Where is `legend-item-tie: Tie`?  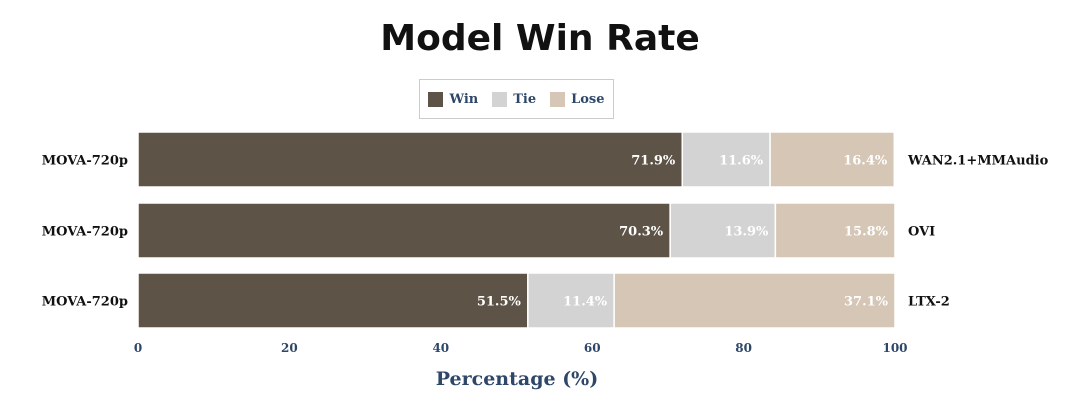
legend-item-tie: Tie is located at coordinates (514, 99).